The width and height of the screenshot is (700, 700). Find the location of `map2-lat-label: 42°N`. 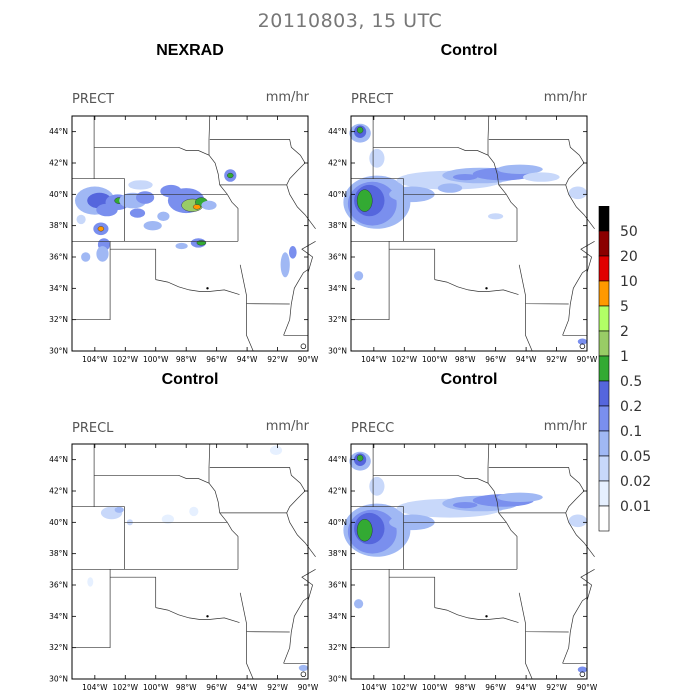

map2-lat-label: 42°N is located at coordinates (58, 491).